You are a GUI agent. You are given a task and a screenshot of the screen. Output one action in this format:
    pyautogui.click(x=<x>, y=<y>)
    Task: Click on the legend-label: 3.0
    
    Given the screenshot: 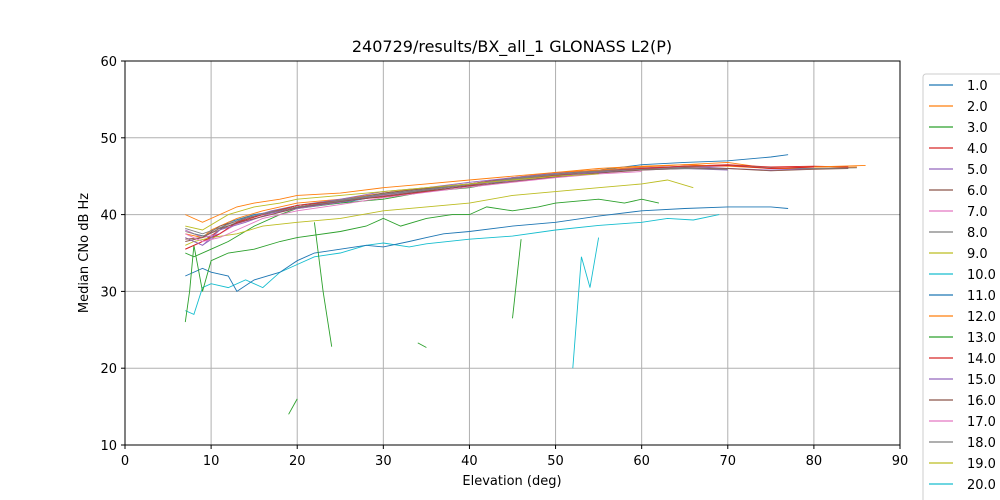 What is the action you would take?
    pyautogui.click(x=977, y=128)
    